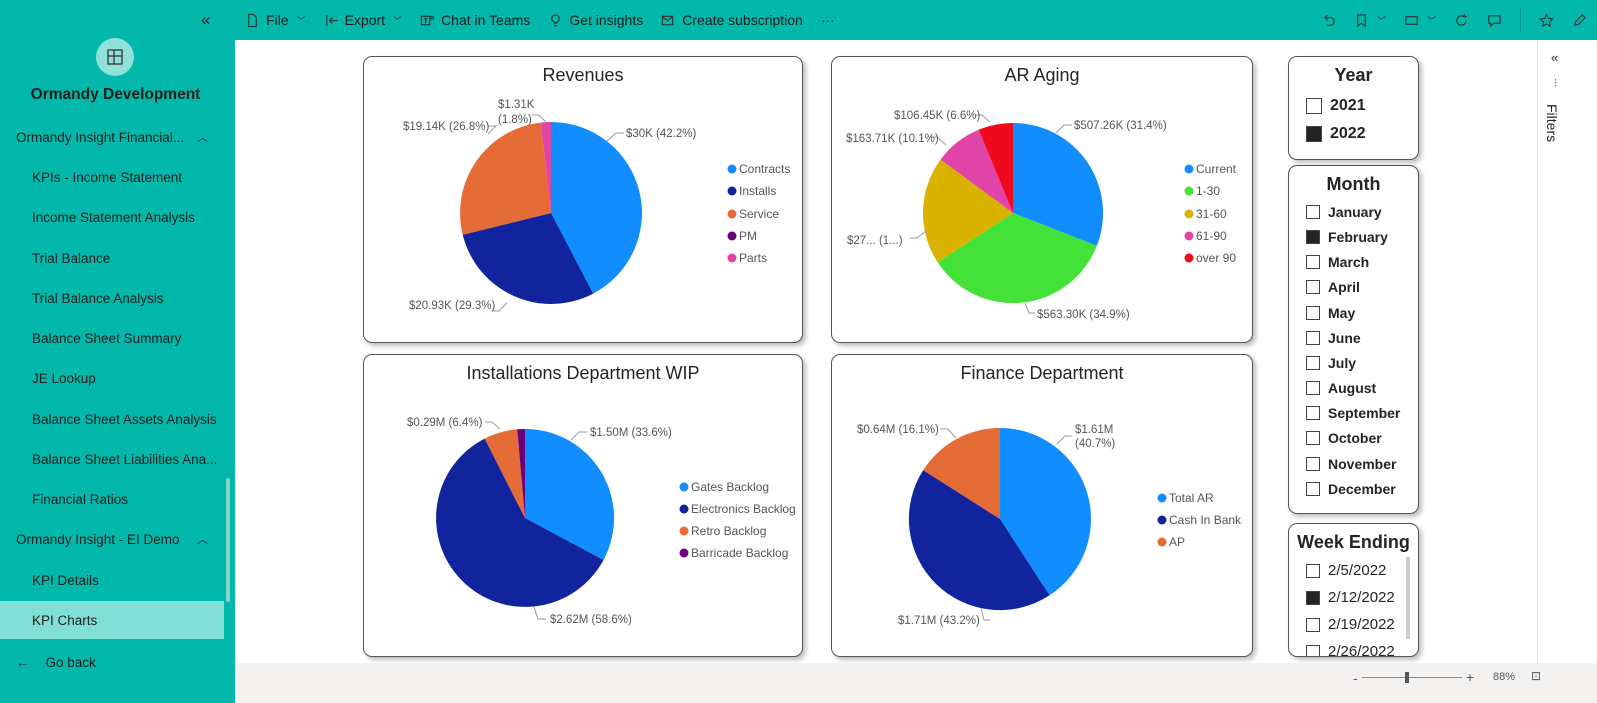 The image size is (1597, 703). Describe the element at coordinates (595, 20) in the screenshot. I see `get-insights-button: Get insights` at that location.